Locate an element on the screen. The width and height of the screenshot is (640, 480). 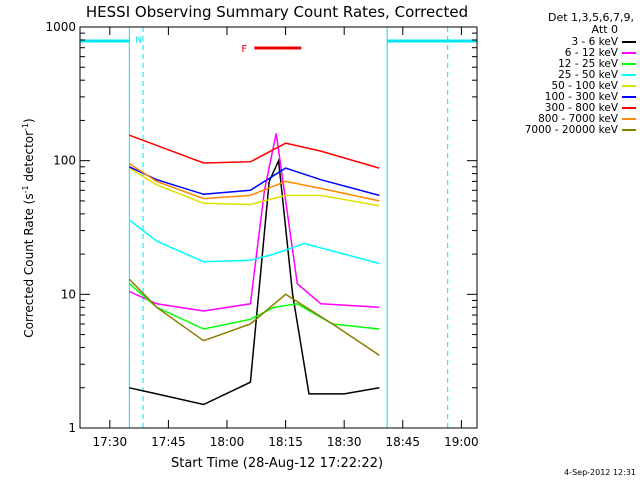
y-tick-label-2: 100 is located at coordinates (64, 161).